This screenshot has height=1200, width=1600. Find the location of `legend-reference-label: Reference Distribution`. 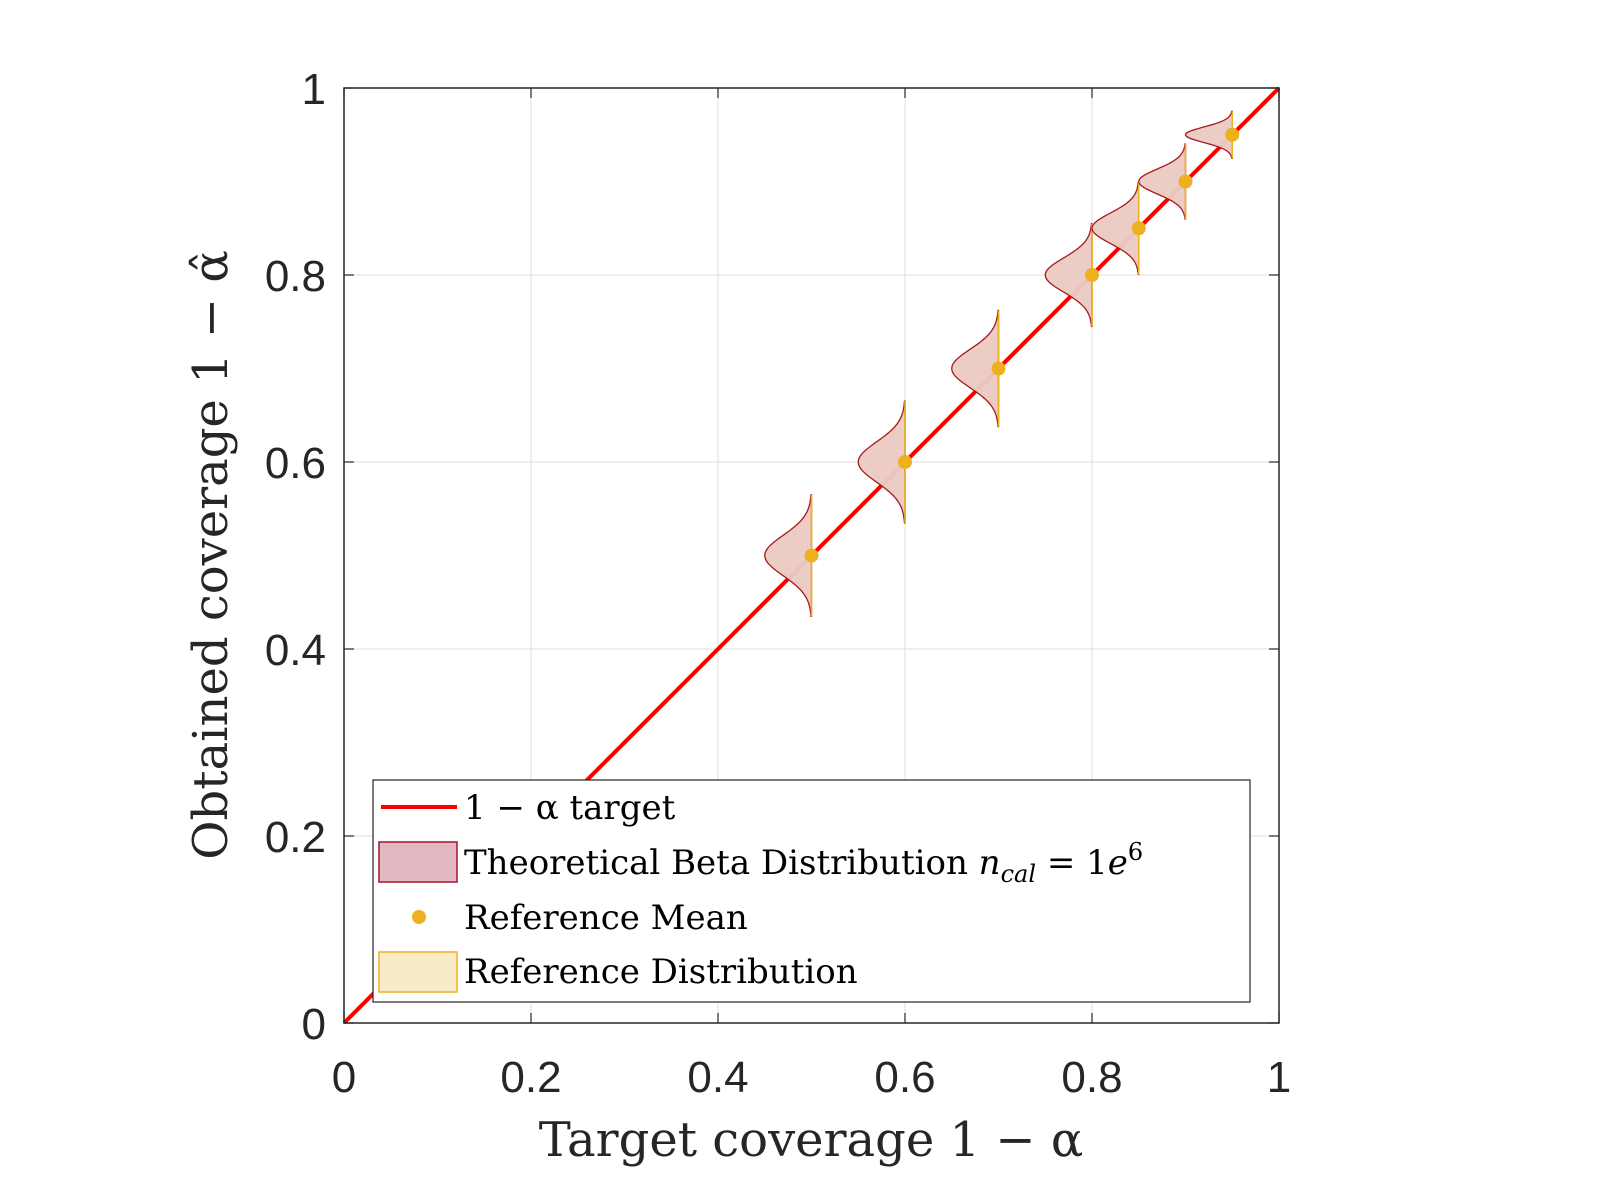

legend-reference-label: Reference Distribution is located at coordinates (661, 972).